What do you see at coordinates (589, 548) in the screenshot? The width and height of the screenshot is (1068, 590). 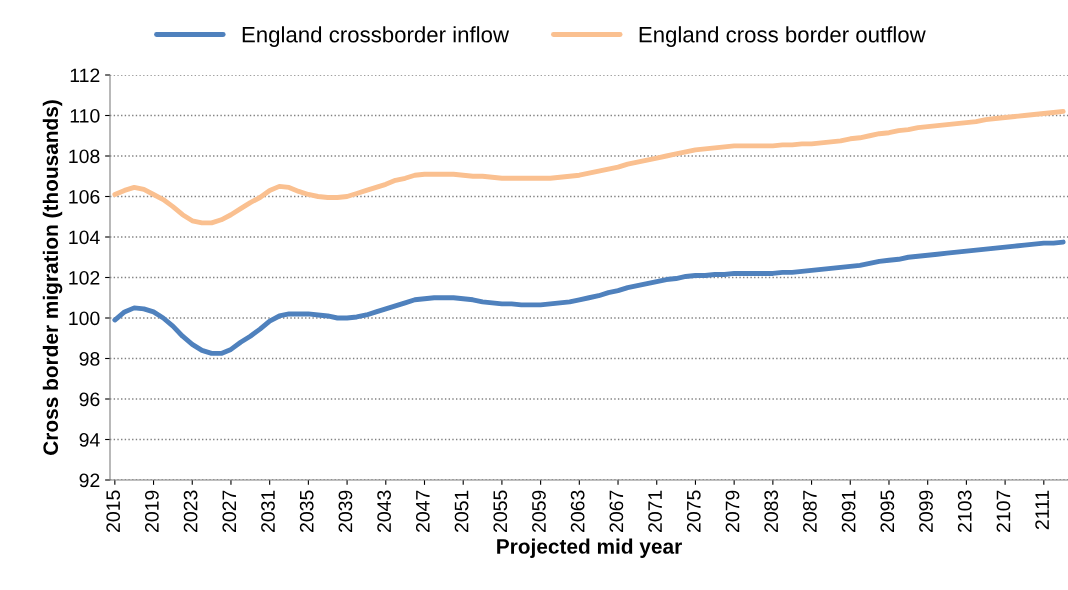 I see `x-axis-title: Projected mid year` at bounding box center [589, 548].